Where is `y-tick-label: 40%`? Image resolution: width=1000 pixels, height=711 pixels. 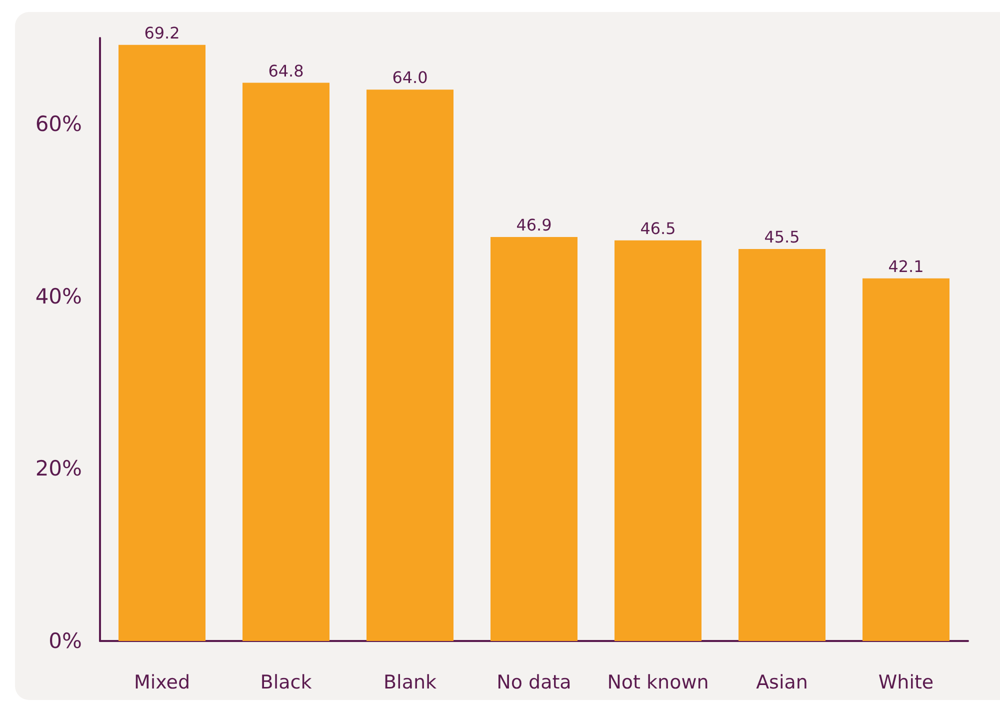
y-tick-label: 40% is located at coordinates (58, 296).